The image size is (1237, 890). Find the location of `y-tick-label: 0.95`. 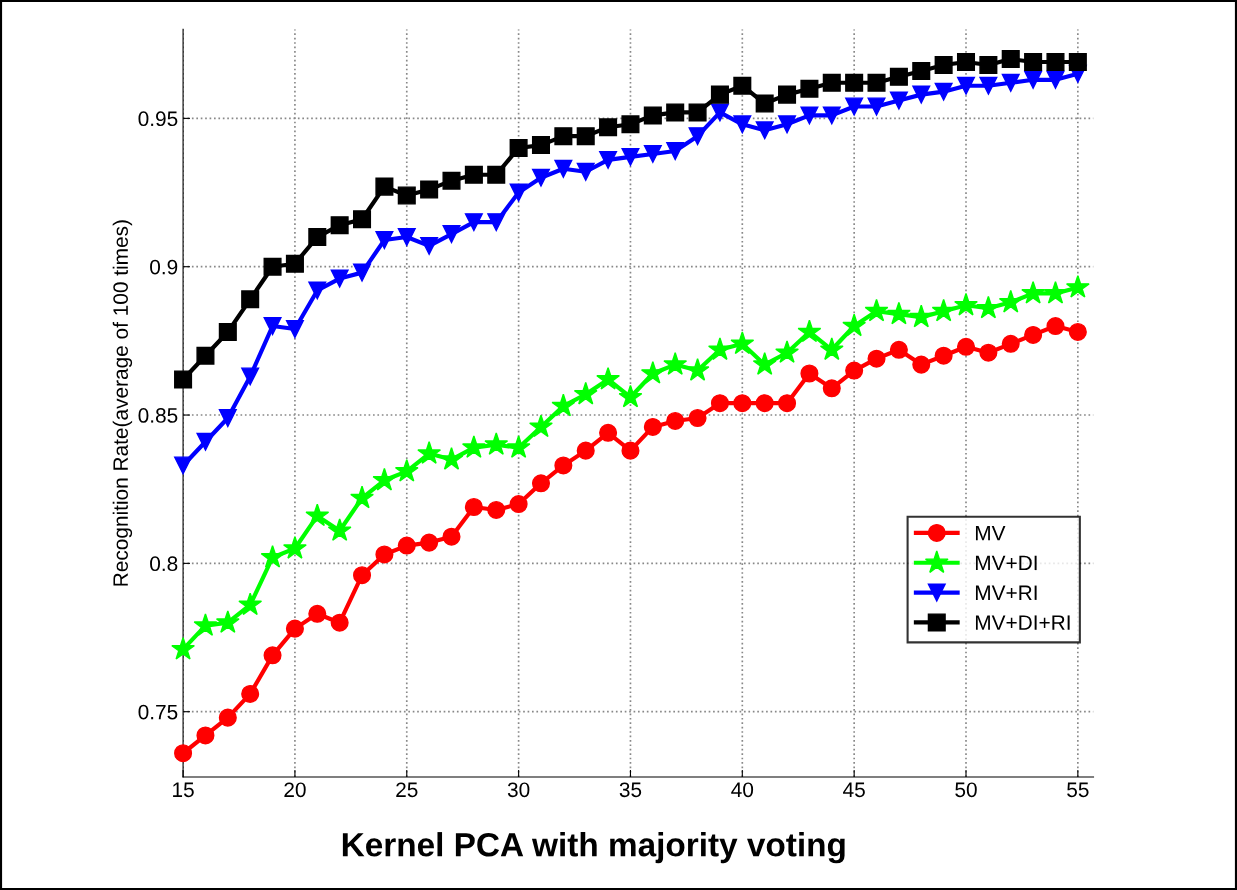

y-tick-label: 0.95 is located at coordinates (158, 119).